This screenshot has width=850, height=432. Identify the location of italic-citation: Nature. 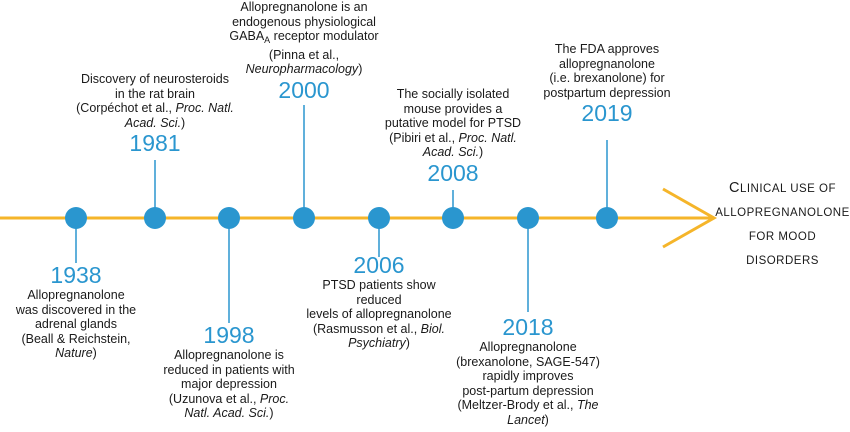
(74, 353).